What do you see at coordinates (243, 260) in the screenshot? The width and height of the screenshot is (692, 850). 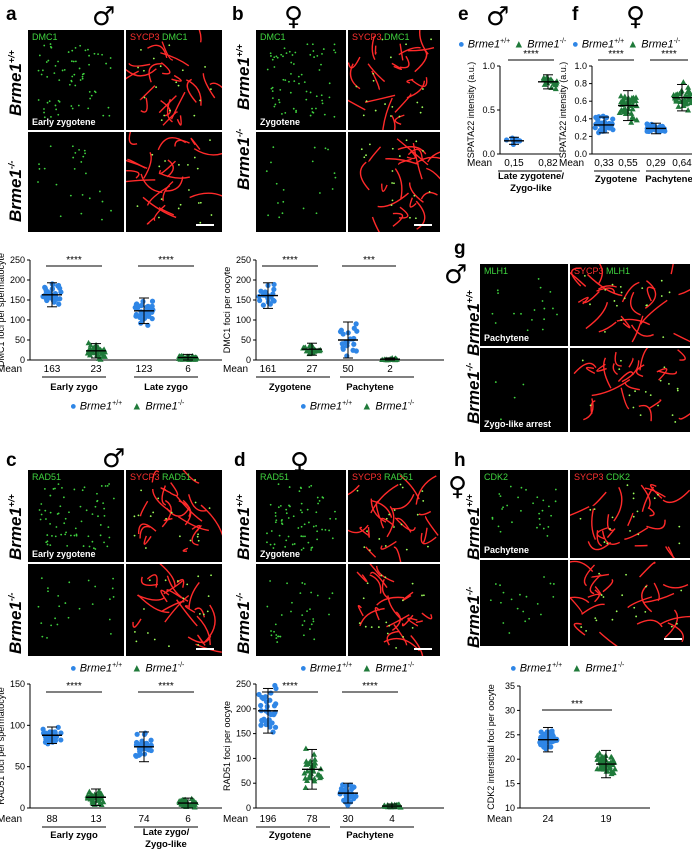 I see `y-tick-label: 250` at bounding box center [243, 260].